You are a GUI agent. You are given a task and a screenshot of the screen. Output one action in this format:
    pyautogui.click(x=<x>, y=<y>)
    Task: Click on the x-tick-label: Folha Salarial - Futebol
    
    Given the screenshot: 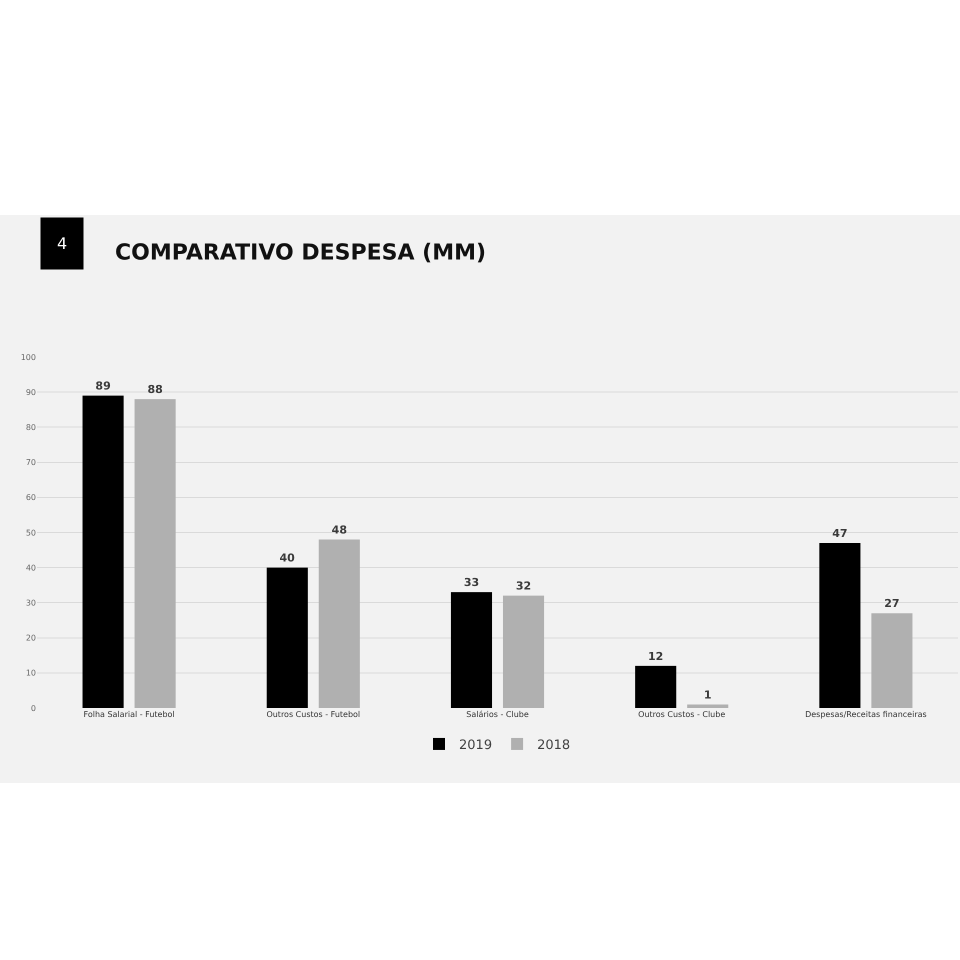 What is the action you would take?
    pyautogui.click(x=129, y=714)
    